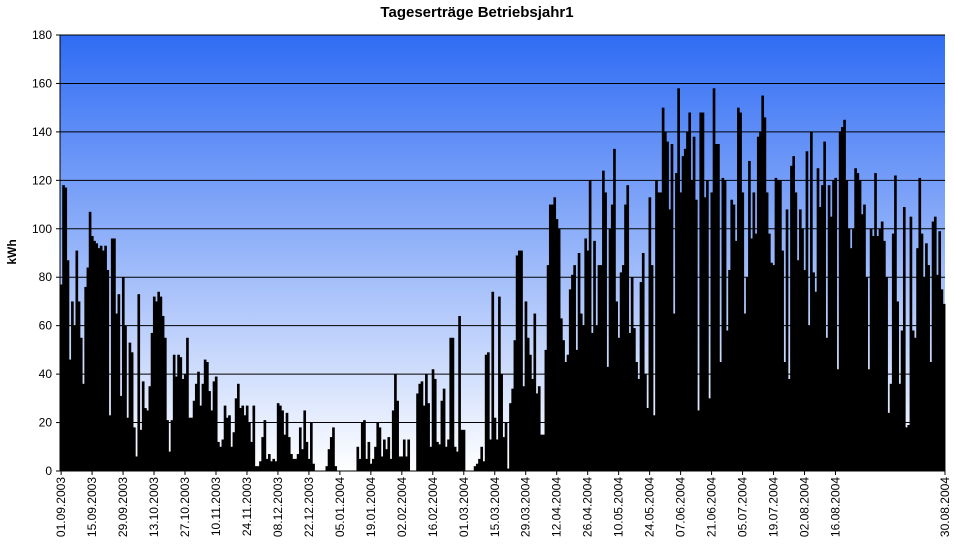 This screenshot has width=954, height=560. I want to click on y-tick-label: 60, so click(46, 326).